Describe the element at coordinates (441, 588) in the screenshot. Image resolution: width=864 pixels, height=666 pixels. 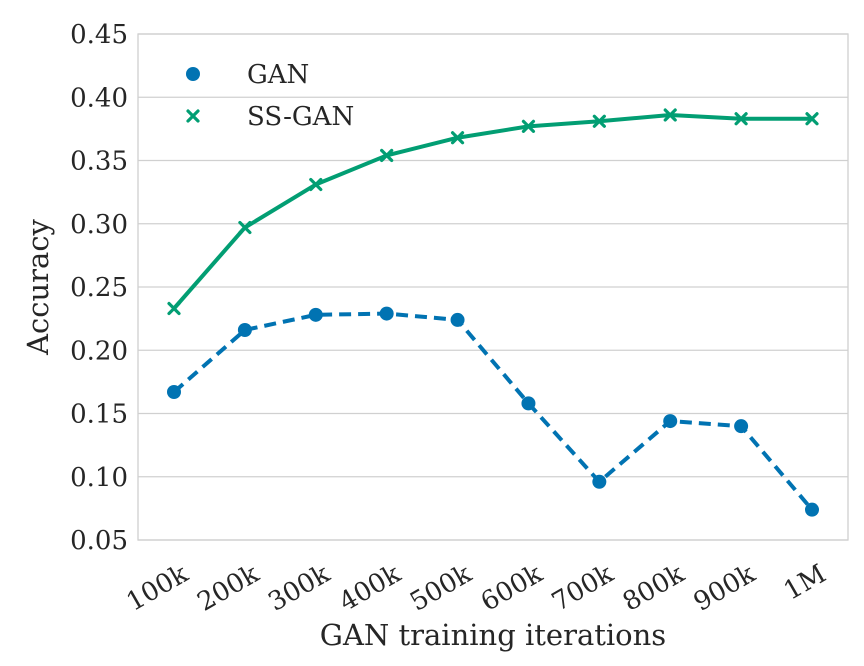
I see `x-tick-label: 500k` at that location.